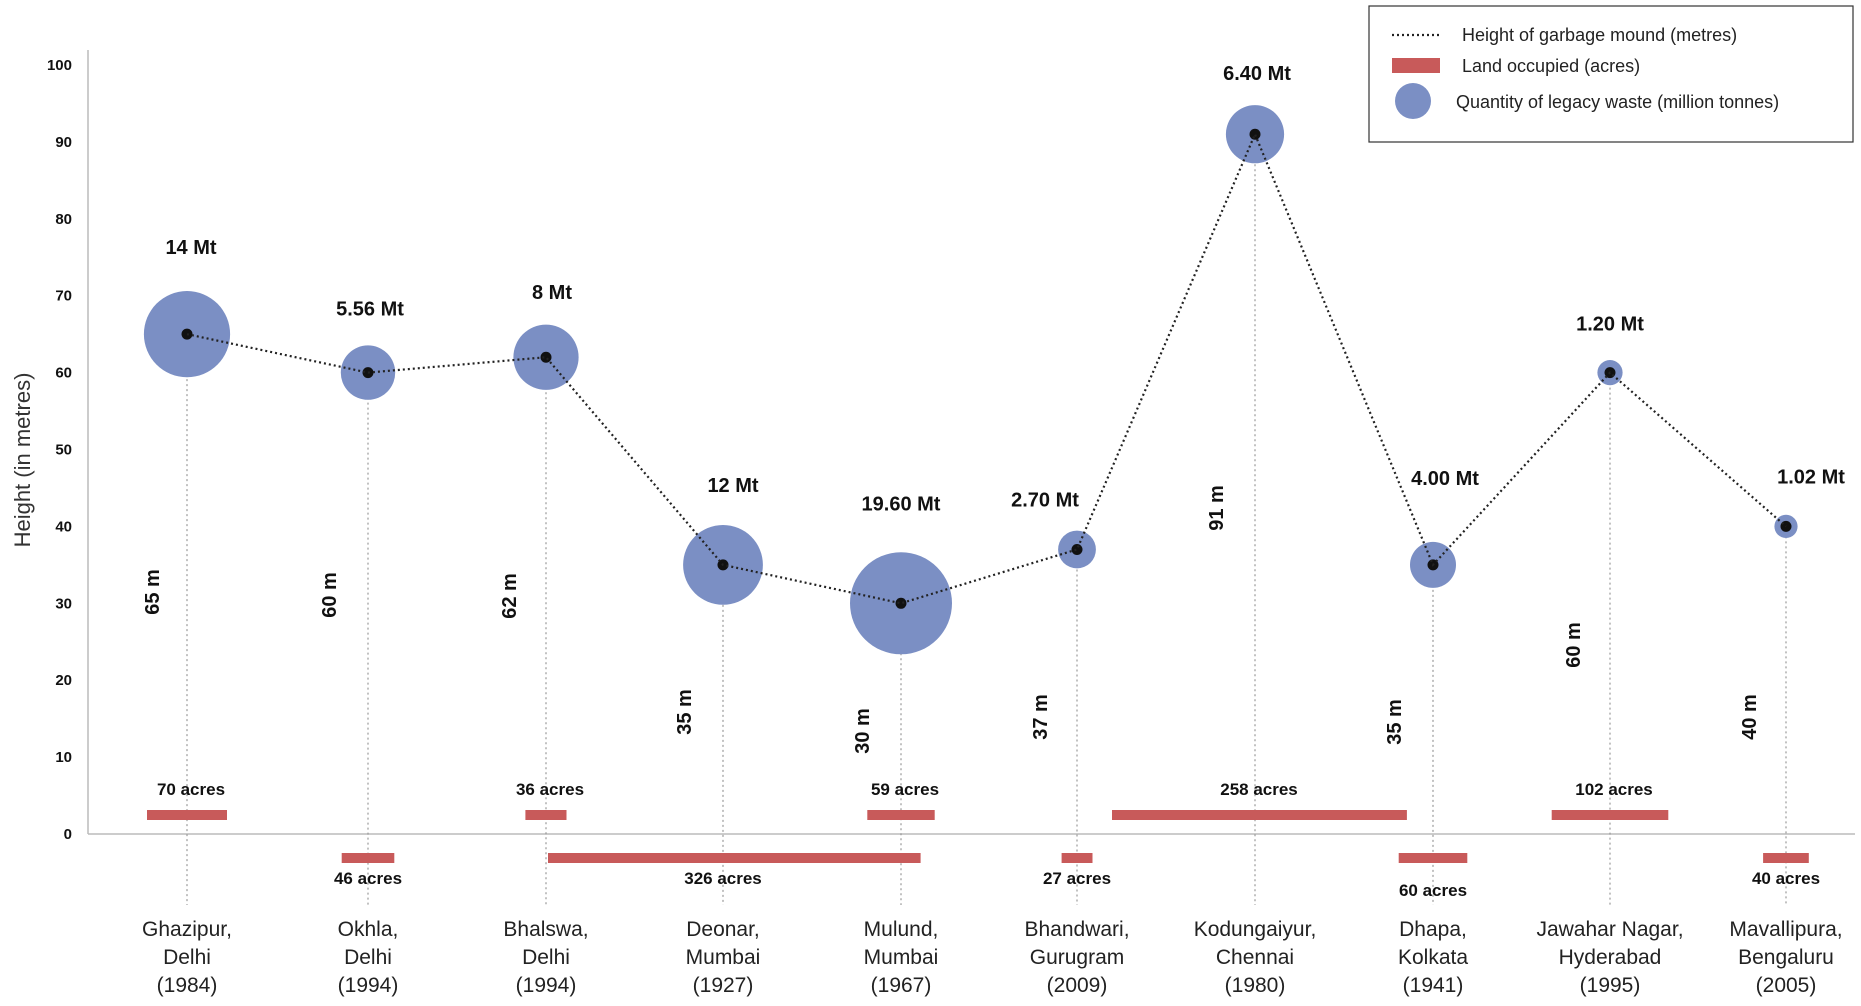 The width and height of the screenshot is (1861, 1006). What do you see at coordinates (1076, 929) in the screenshot?
I see `category-label: Bhandwari,` at bounding box center [1076, 929].